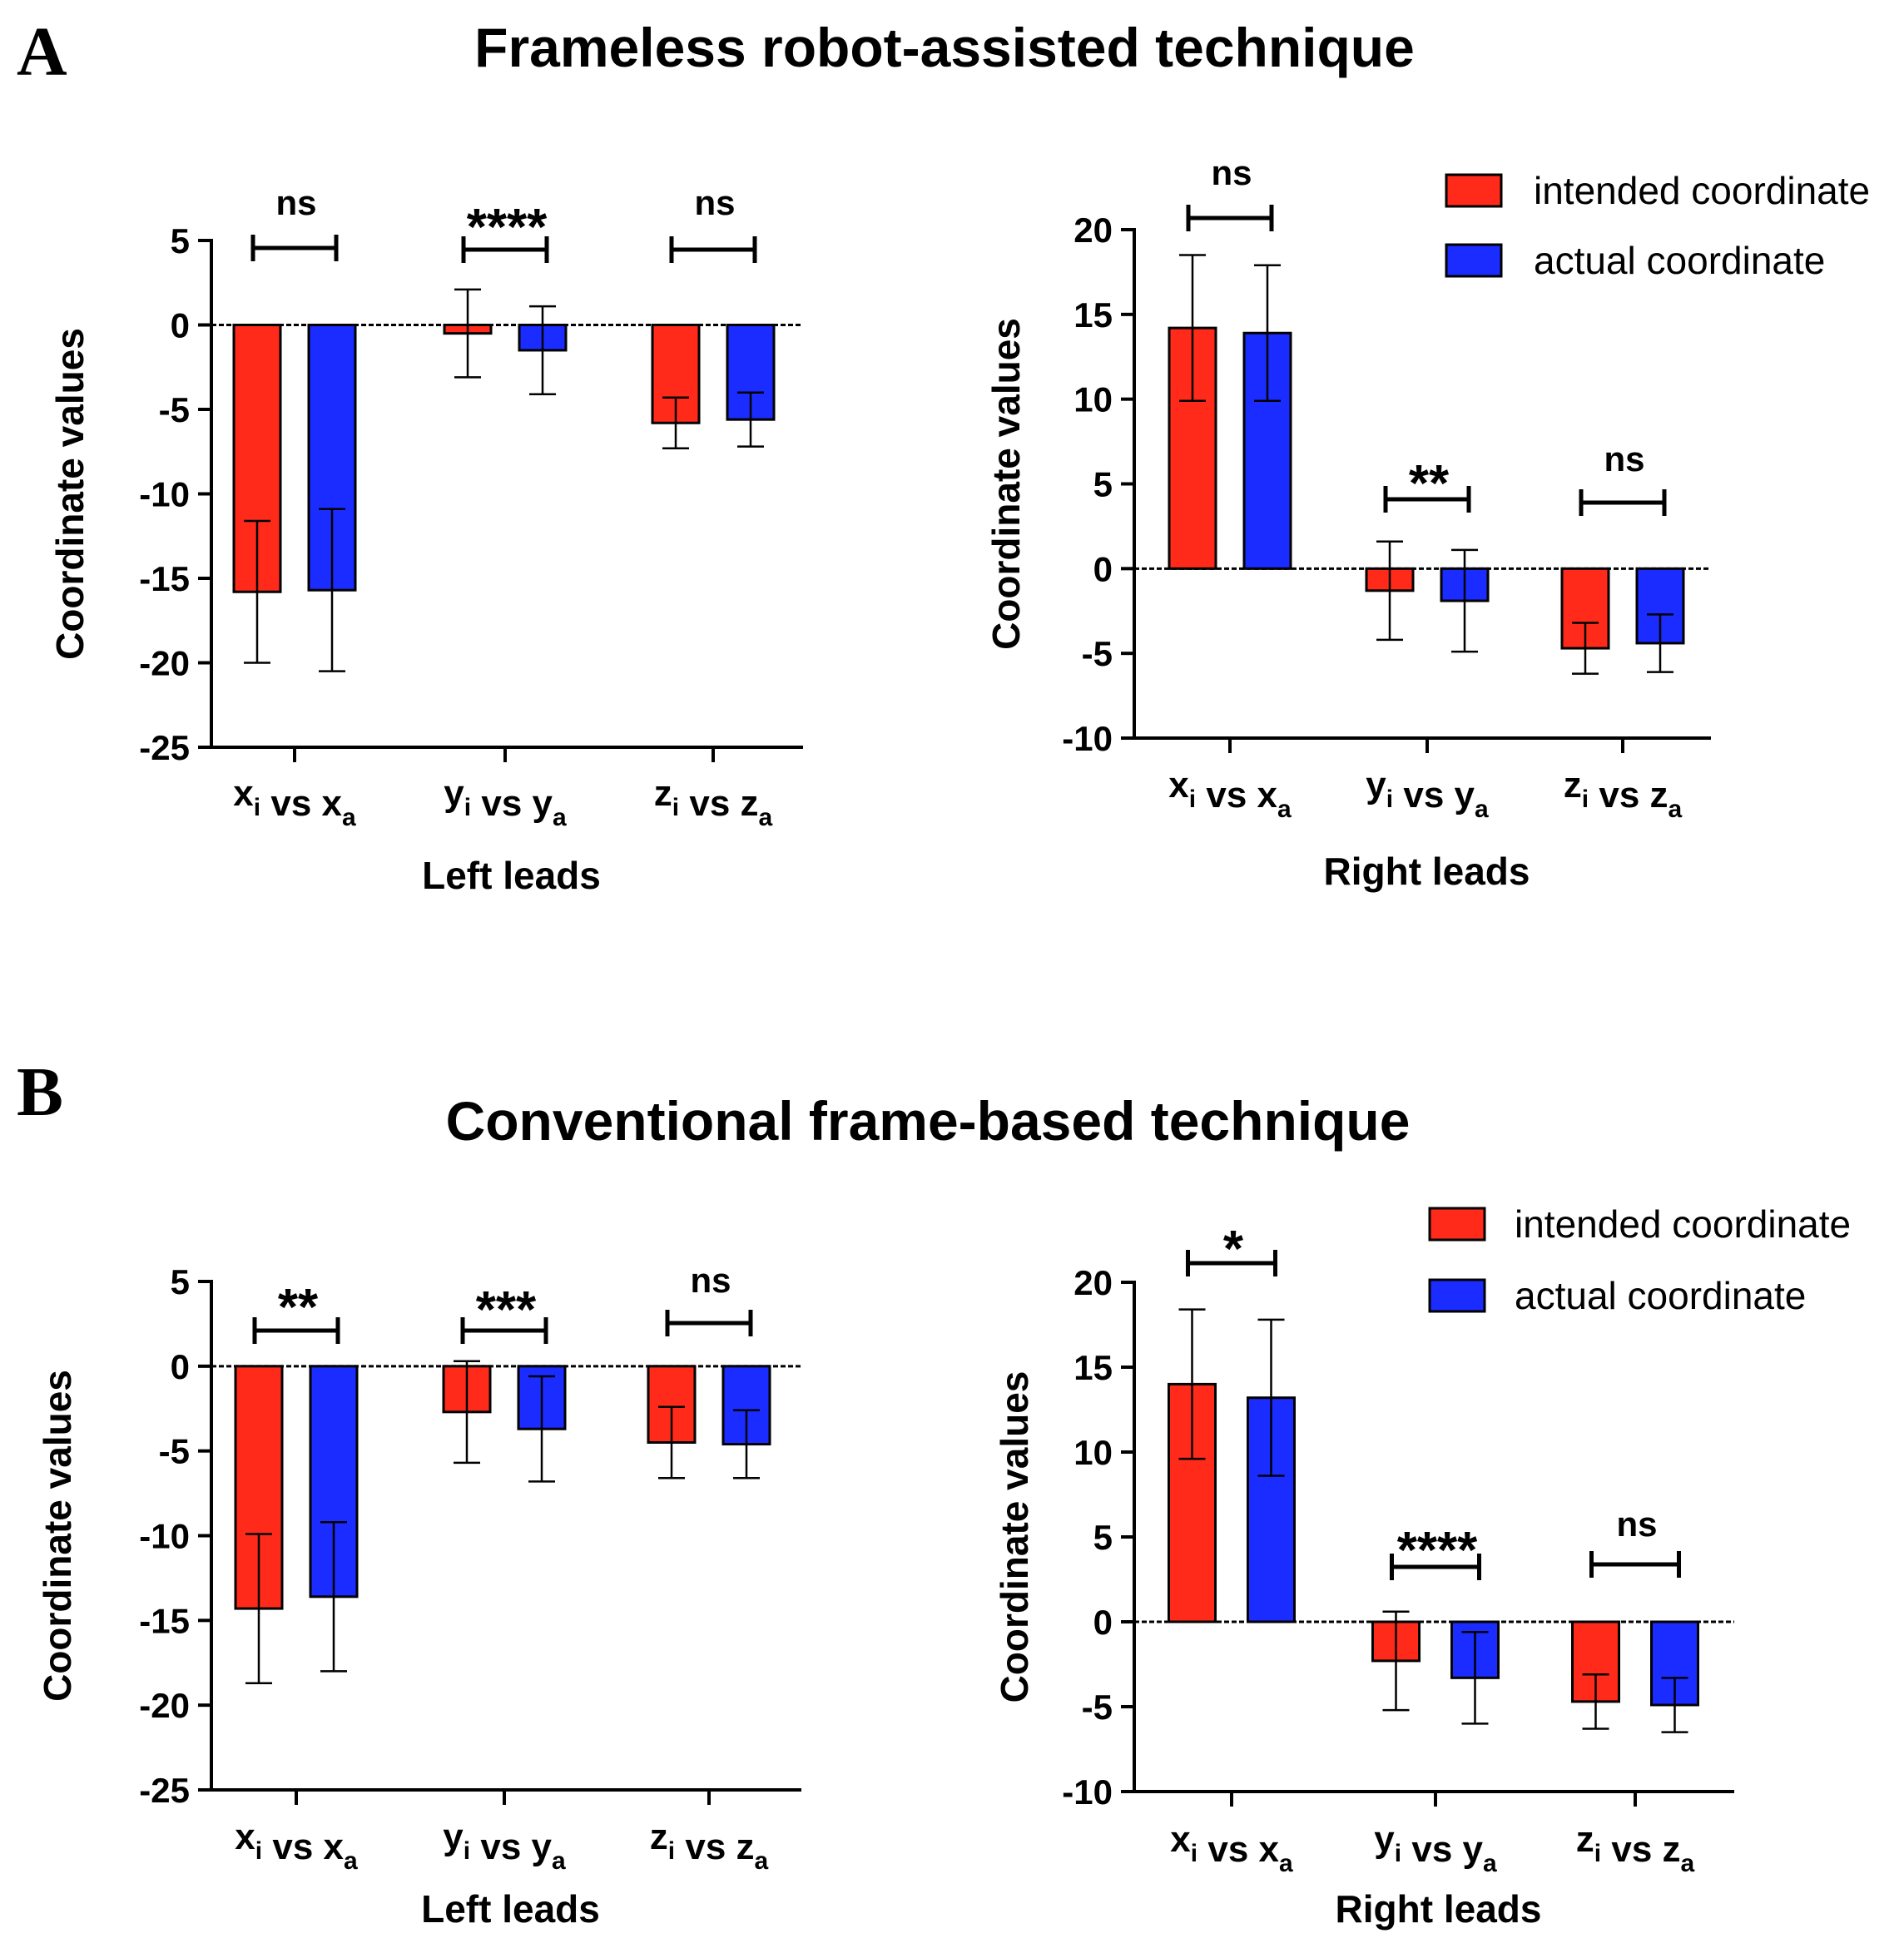 Image resolution: width=1904 pixels, height=1948 pixels. What do you see at coordinates (1660, 606) in the screenshot?
I see `bar-actual` at bounding box center [1660, 606].